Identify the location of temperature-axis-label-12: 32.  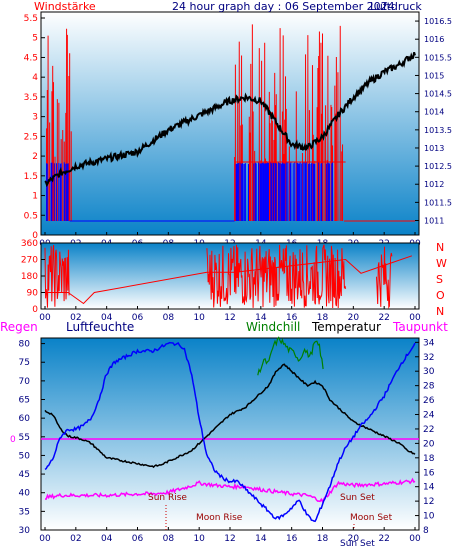
(428, 358).